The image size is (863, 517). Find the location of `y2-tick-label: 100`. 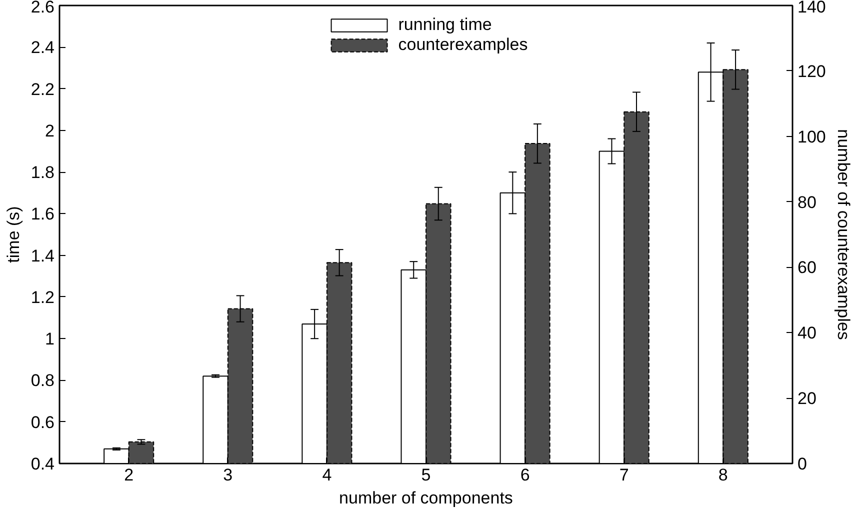

y2-tick-label: 100 is located at coordinates (812, 136).